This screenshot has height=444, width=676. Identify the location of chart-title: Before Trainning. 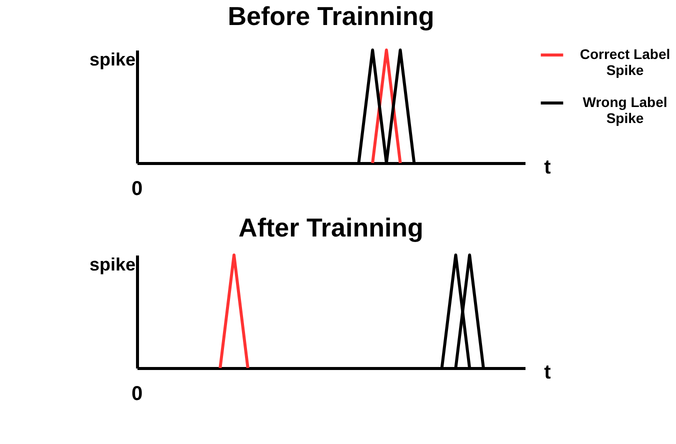
(331, 16).